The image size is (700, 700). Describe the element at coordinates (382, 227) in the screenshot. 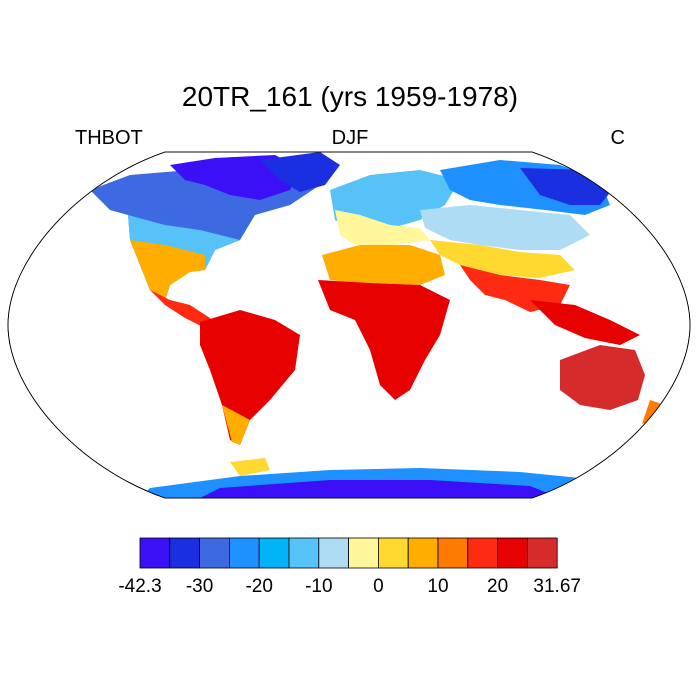

I see `europe-south` at that location.